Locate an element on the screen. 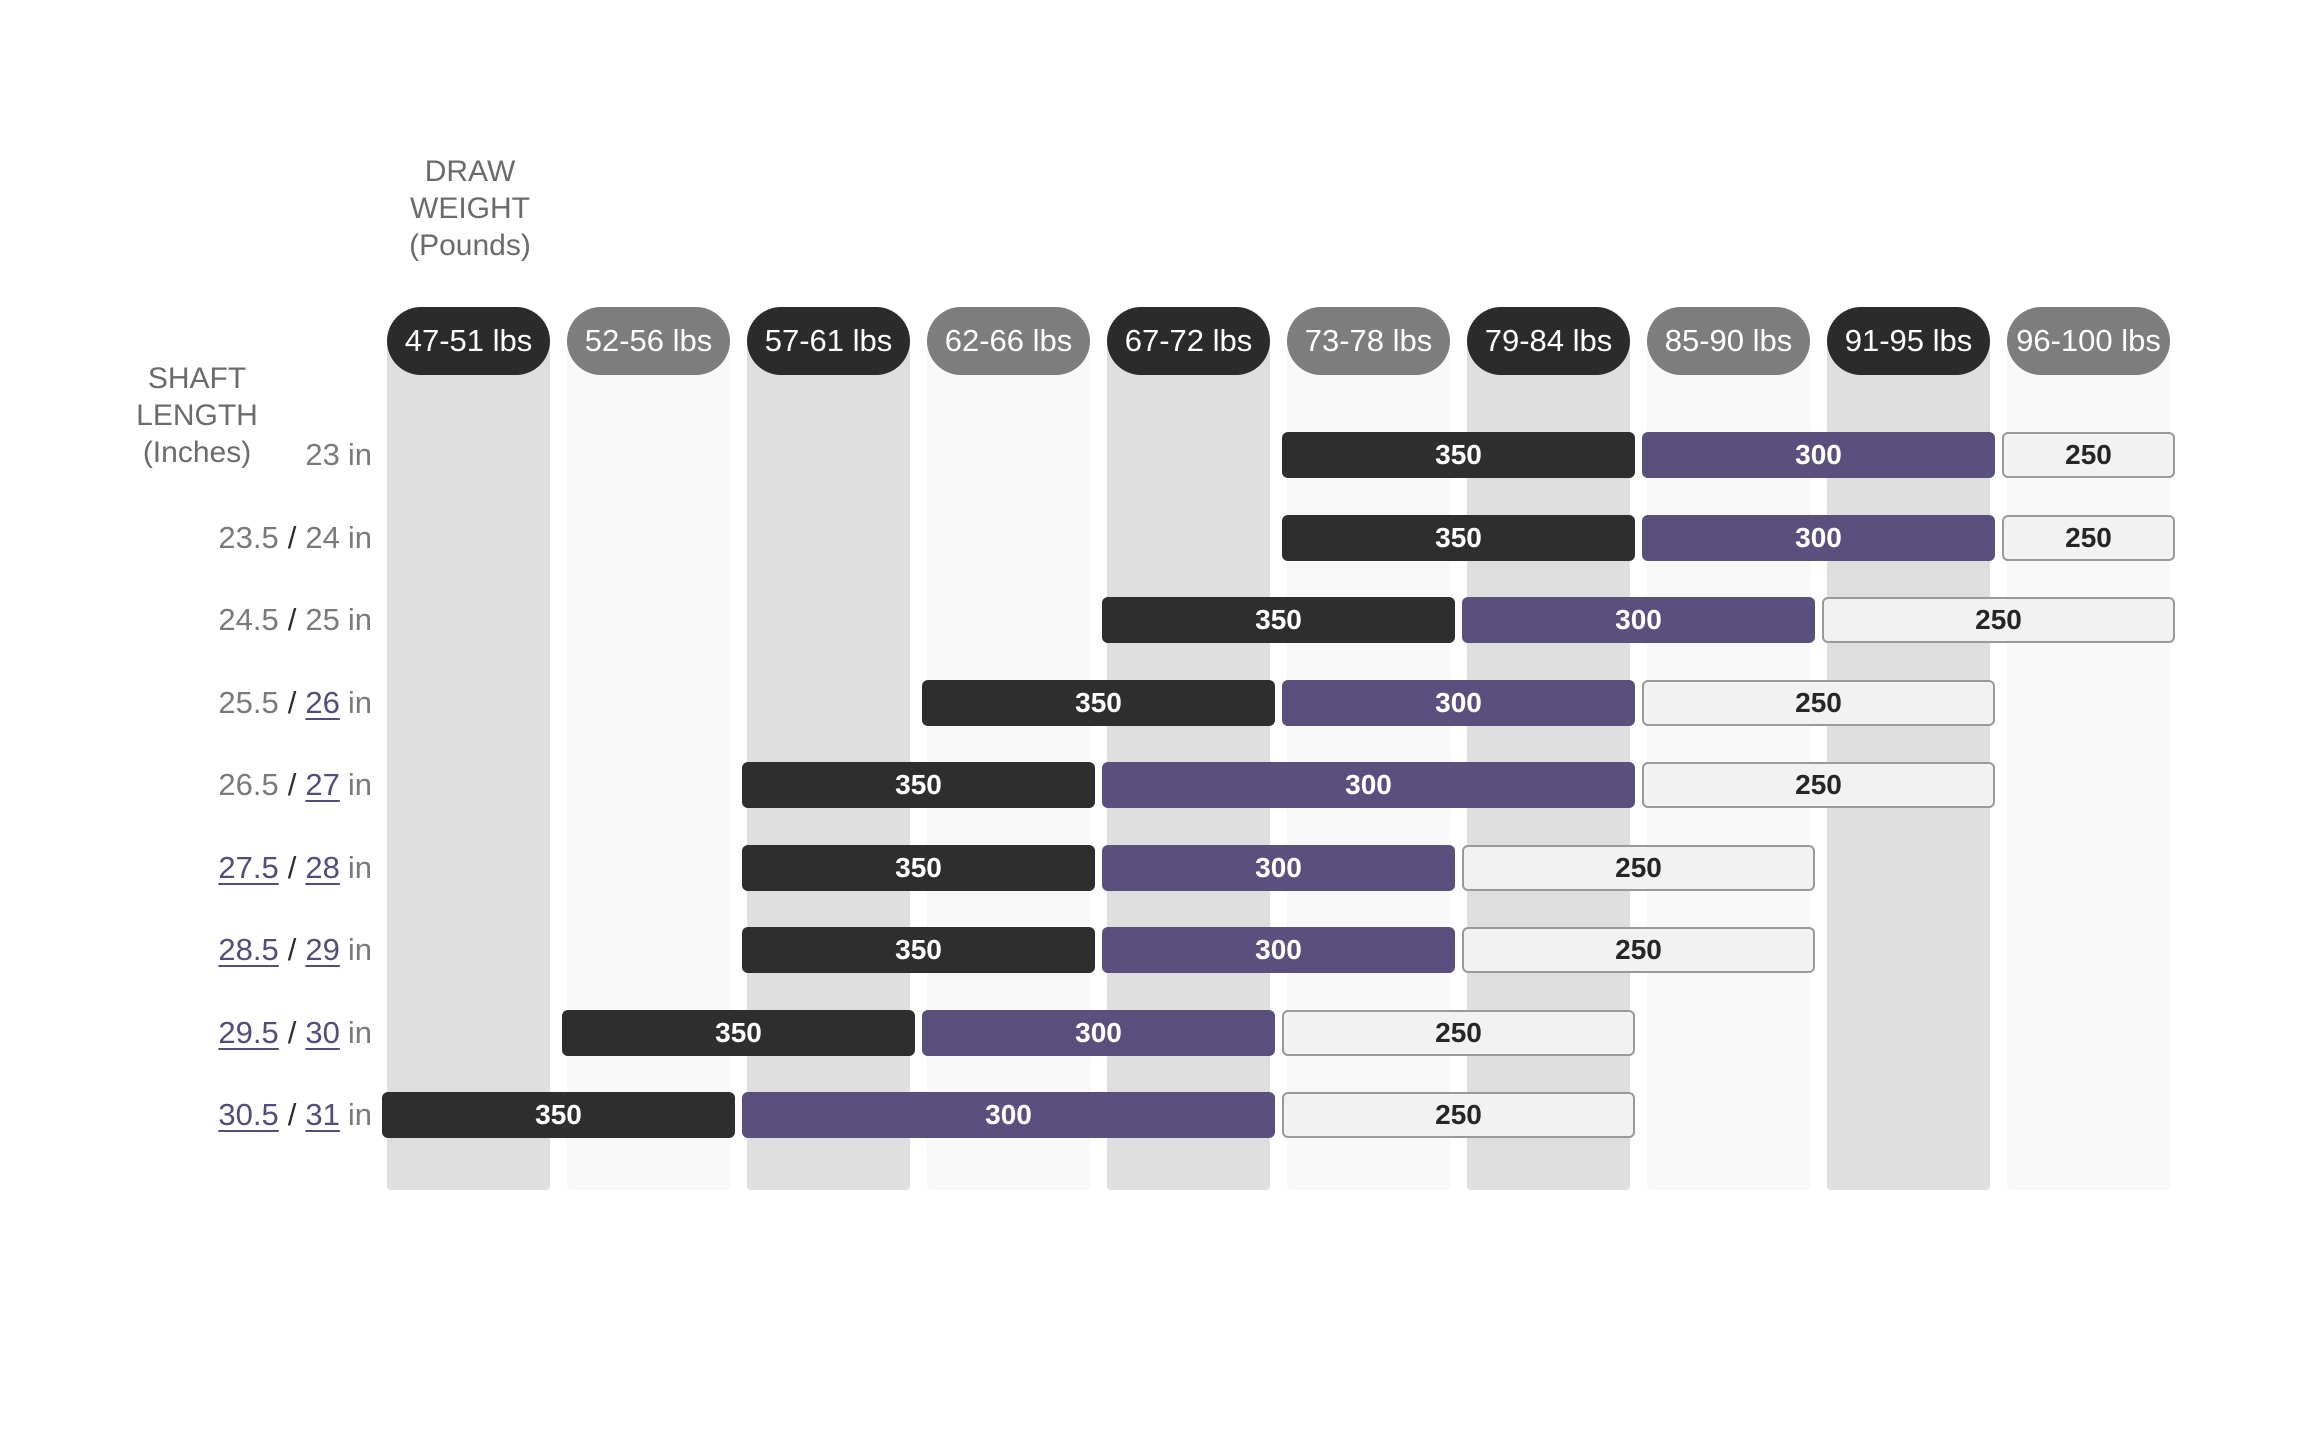 This screenshot has width=2297, height=1437. draw-weight-axis-label: DRAW WEIGHT (Pounds) is located at coordinates (470, 208).